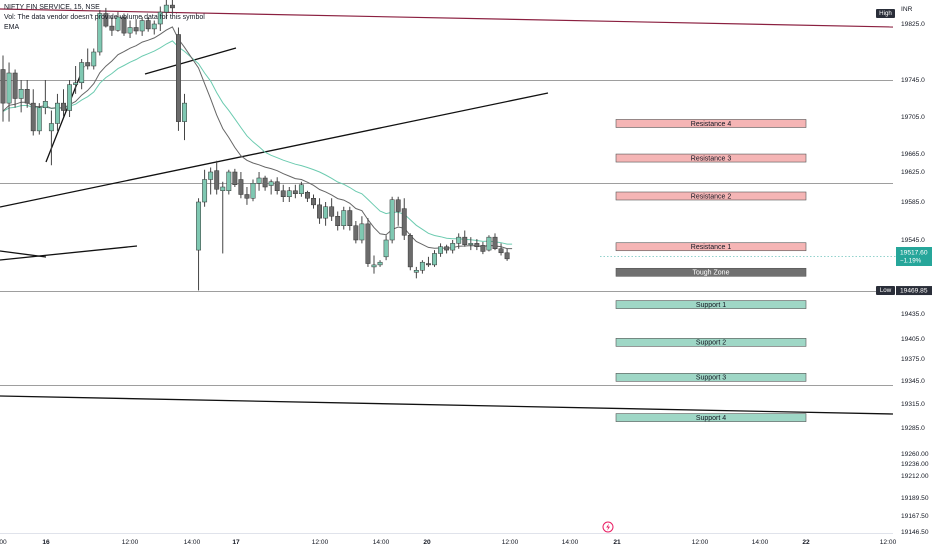 This screenshot has height=550, width=932. Describe the element at coordinates (711, 272) in the screenshot. I see `tough-zone: Tough Zone` at that location.